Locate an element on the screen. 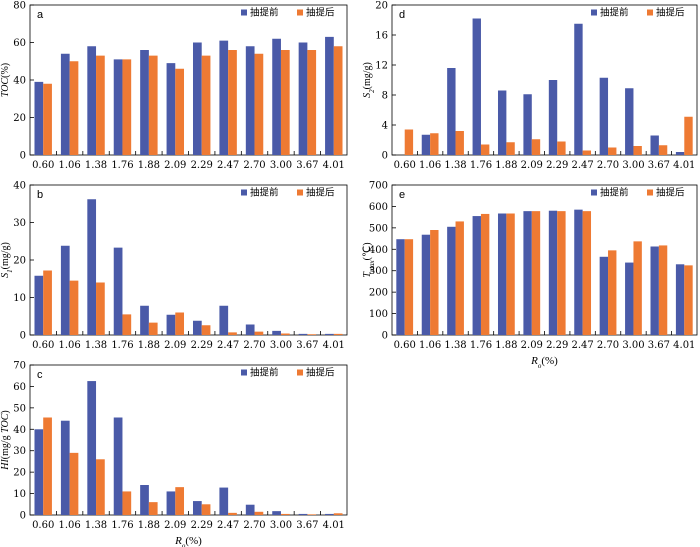 Image resolution: width=700 pixels, height=547 pixels. panel-label: d is located at coordinates (402, 15).